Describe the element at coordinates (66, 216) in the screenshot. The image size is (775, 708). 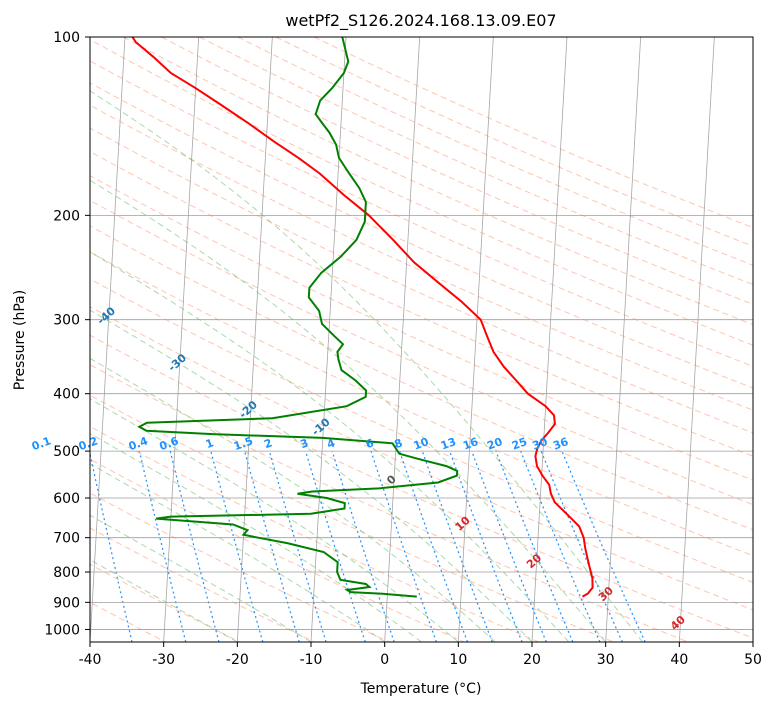
I see `y-tick-label: 200` at that location.